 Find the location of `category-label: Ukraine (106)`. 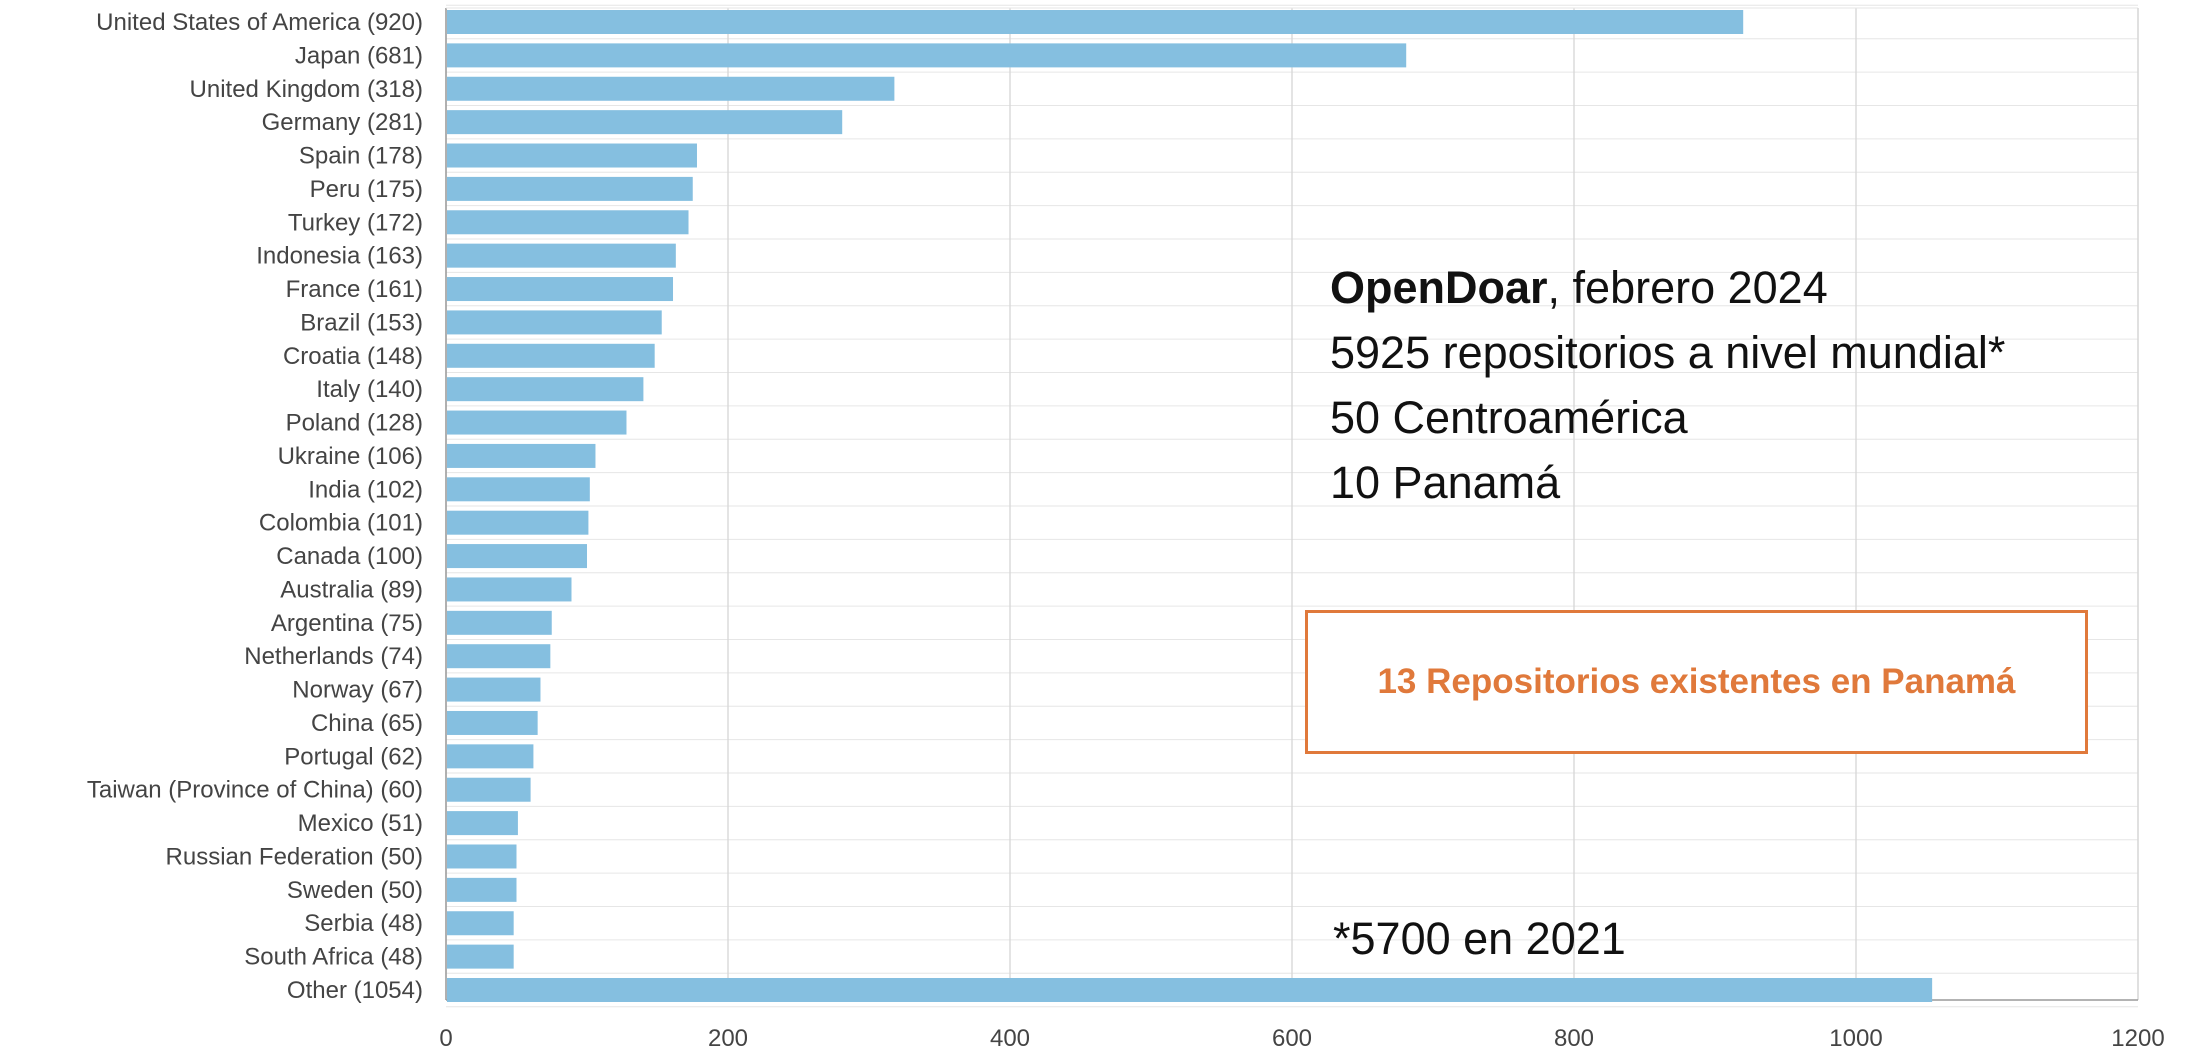

category-label: Ukraine (106) is located at coordinates (350, 456).